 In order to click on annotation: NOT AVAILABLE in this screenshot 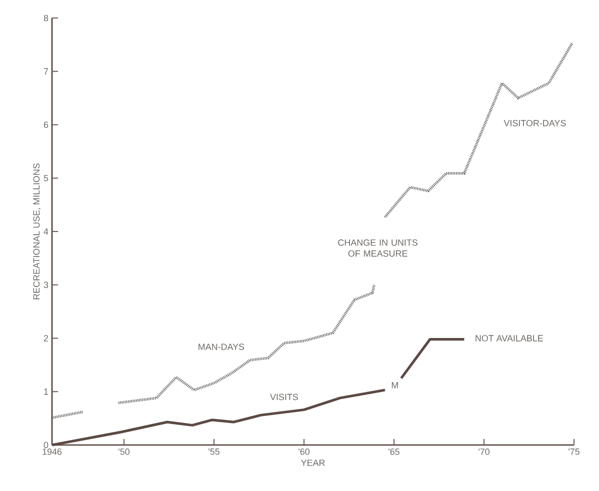, I will do `click(509, 338)`.